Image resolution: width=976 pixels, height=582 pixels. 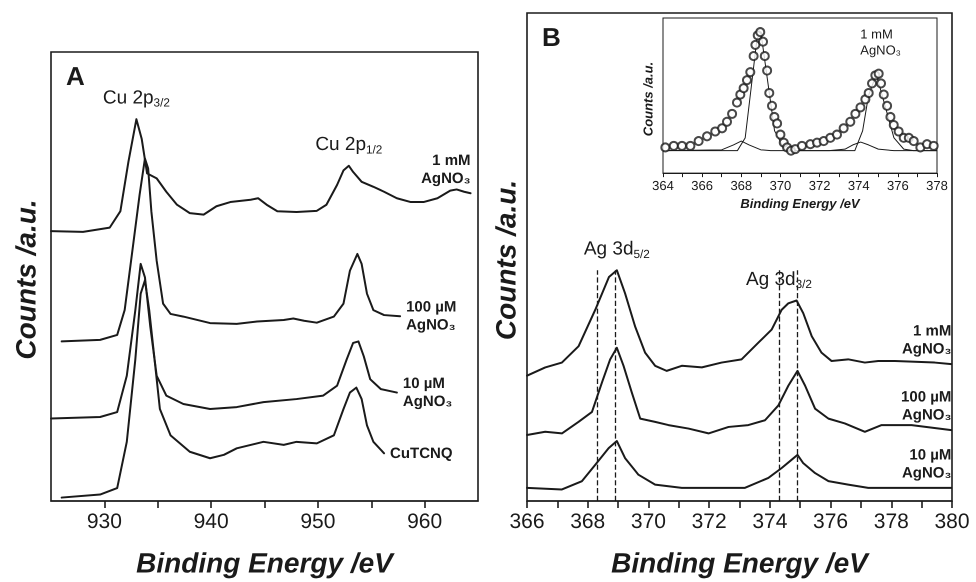 What do you see at coordinates (104, 521) in the screenshot?
I see `x-tick-label: 930` at bounding box center [104, 521].